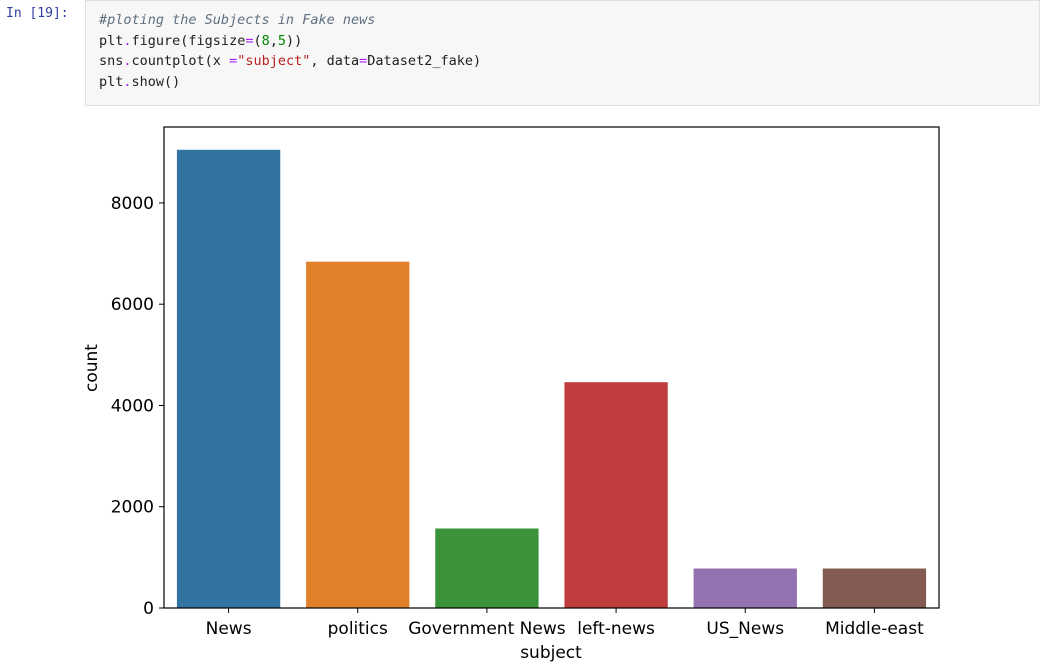 The height and width of the screenshot is (666, 1040). Describe the element at coordinates (237, 20) in the screenshot. I see `code-comment: #ploting the Subjects in Fake news` at that location.